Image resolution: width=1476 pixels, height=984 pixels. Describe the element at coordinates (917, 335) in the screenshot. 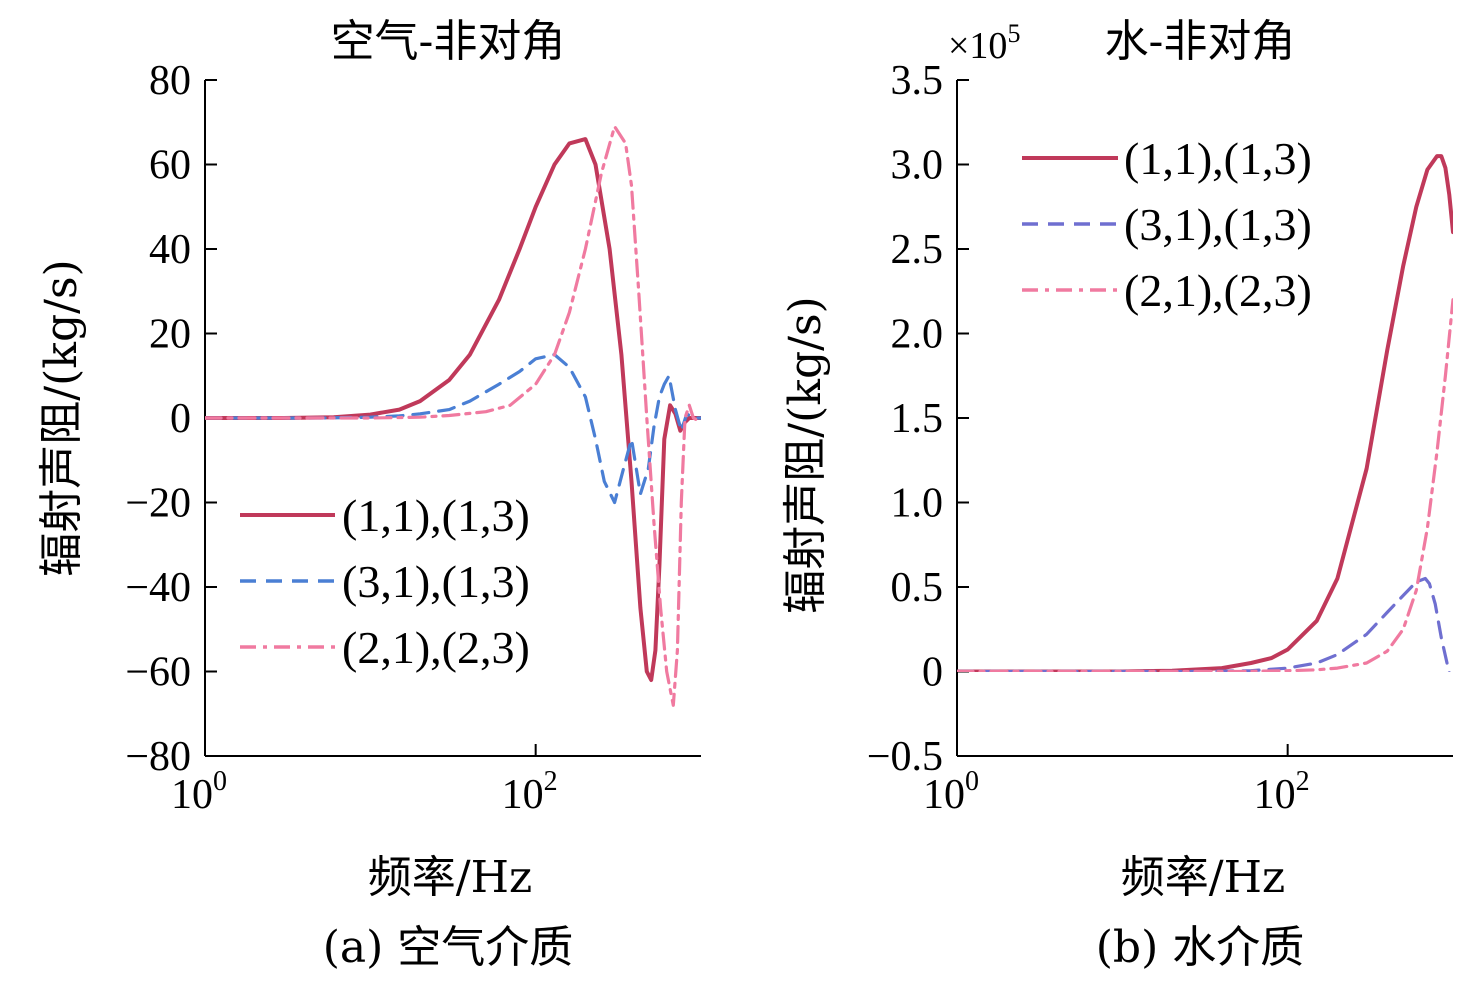

I see `y-tick-label: 2.0` at that location.